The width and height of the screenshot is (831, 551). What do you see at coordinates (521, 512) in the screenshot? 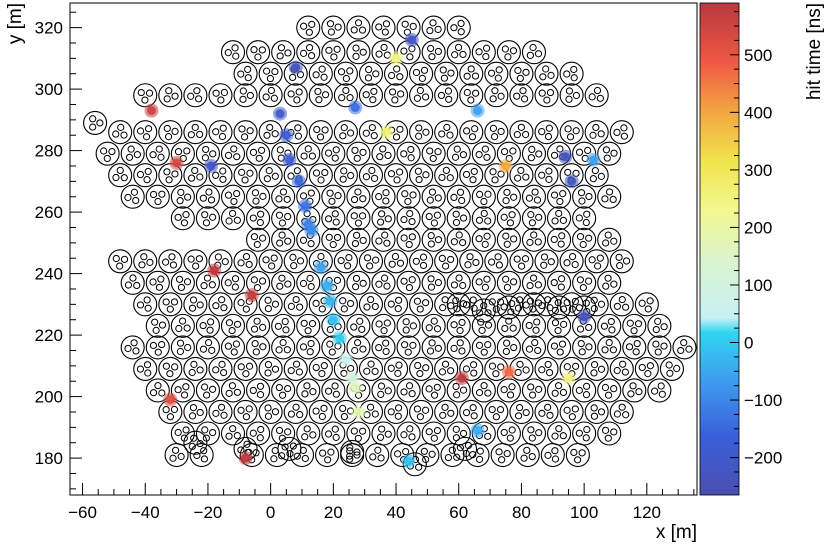
I see `x-tick-label: 80` at bounding box center [521, 512].